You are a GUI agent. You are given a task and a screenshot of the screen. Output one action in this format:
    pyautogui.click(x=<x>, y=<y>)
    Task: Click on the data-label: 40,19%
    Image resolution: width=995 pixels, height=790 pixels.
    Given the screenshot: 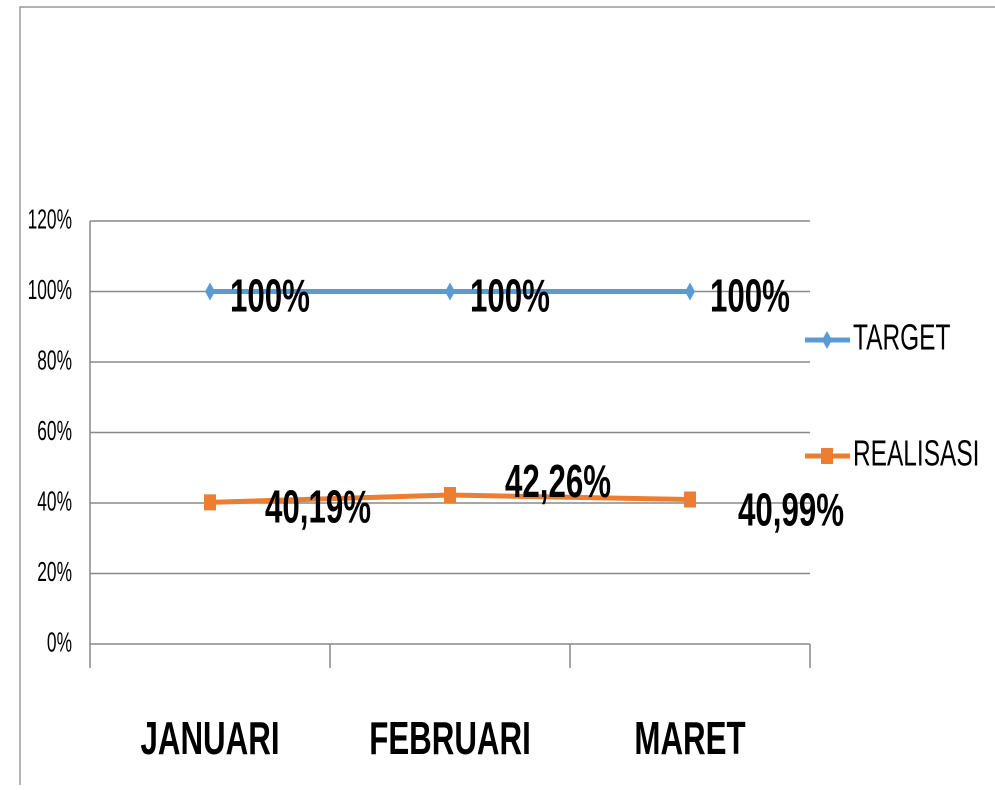 What is the action you would take?
    pyautogui.click(x=318, y=507)
    